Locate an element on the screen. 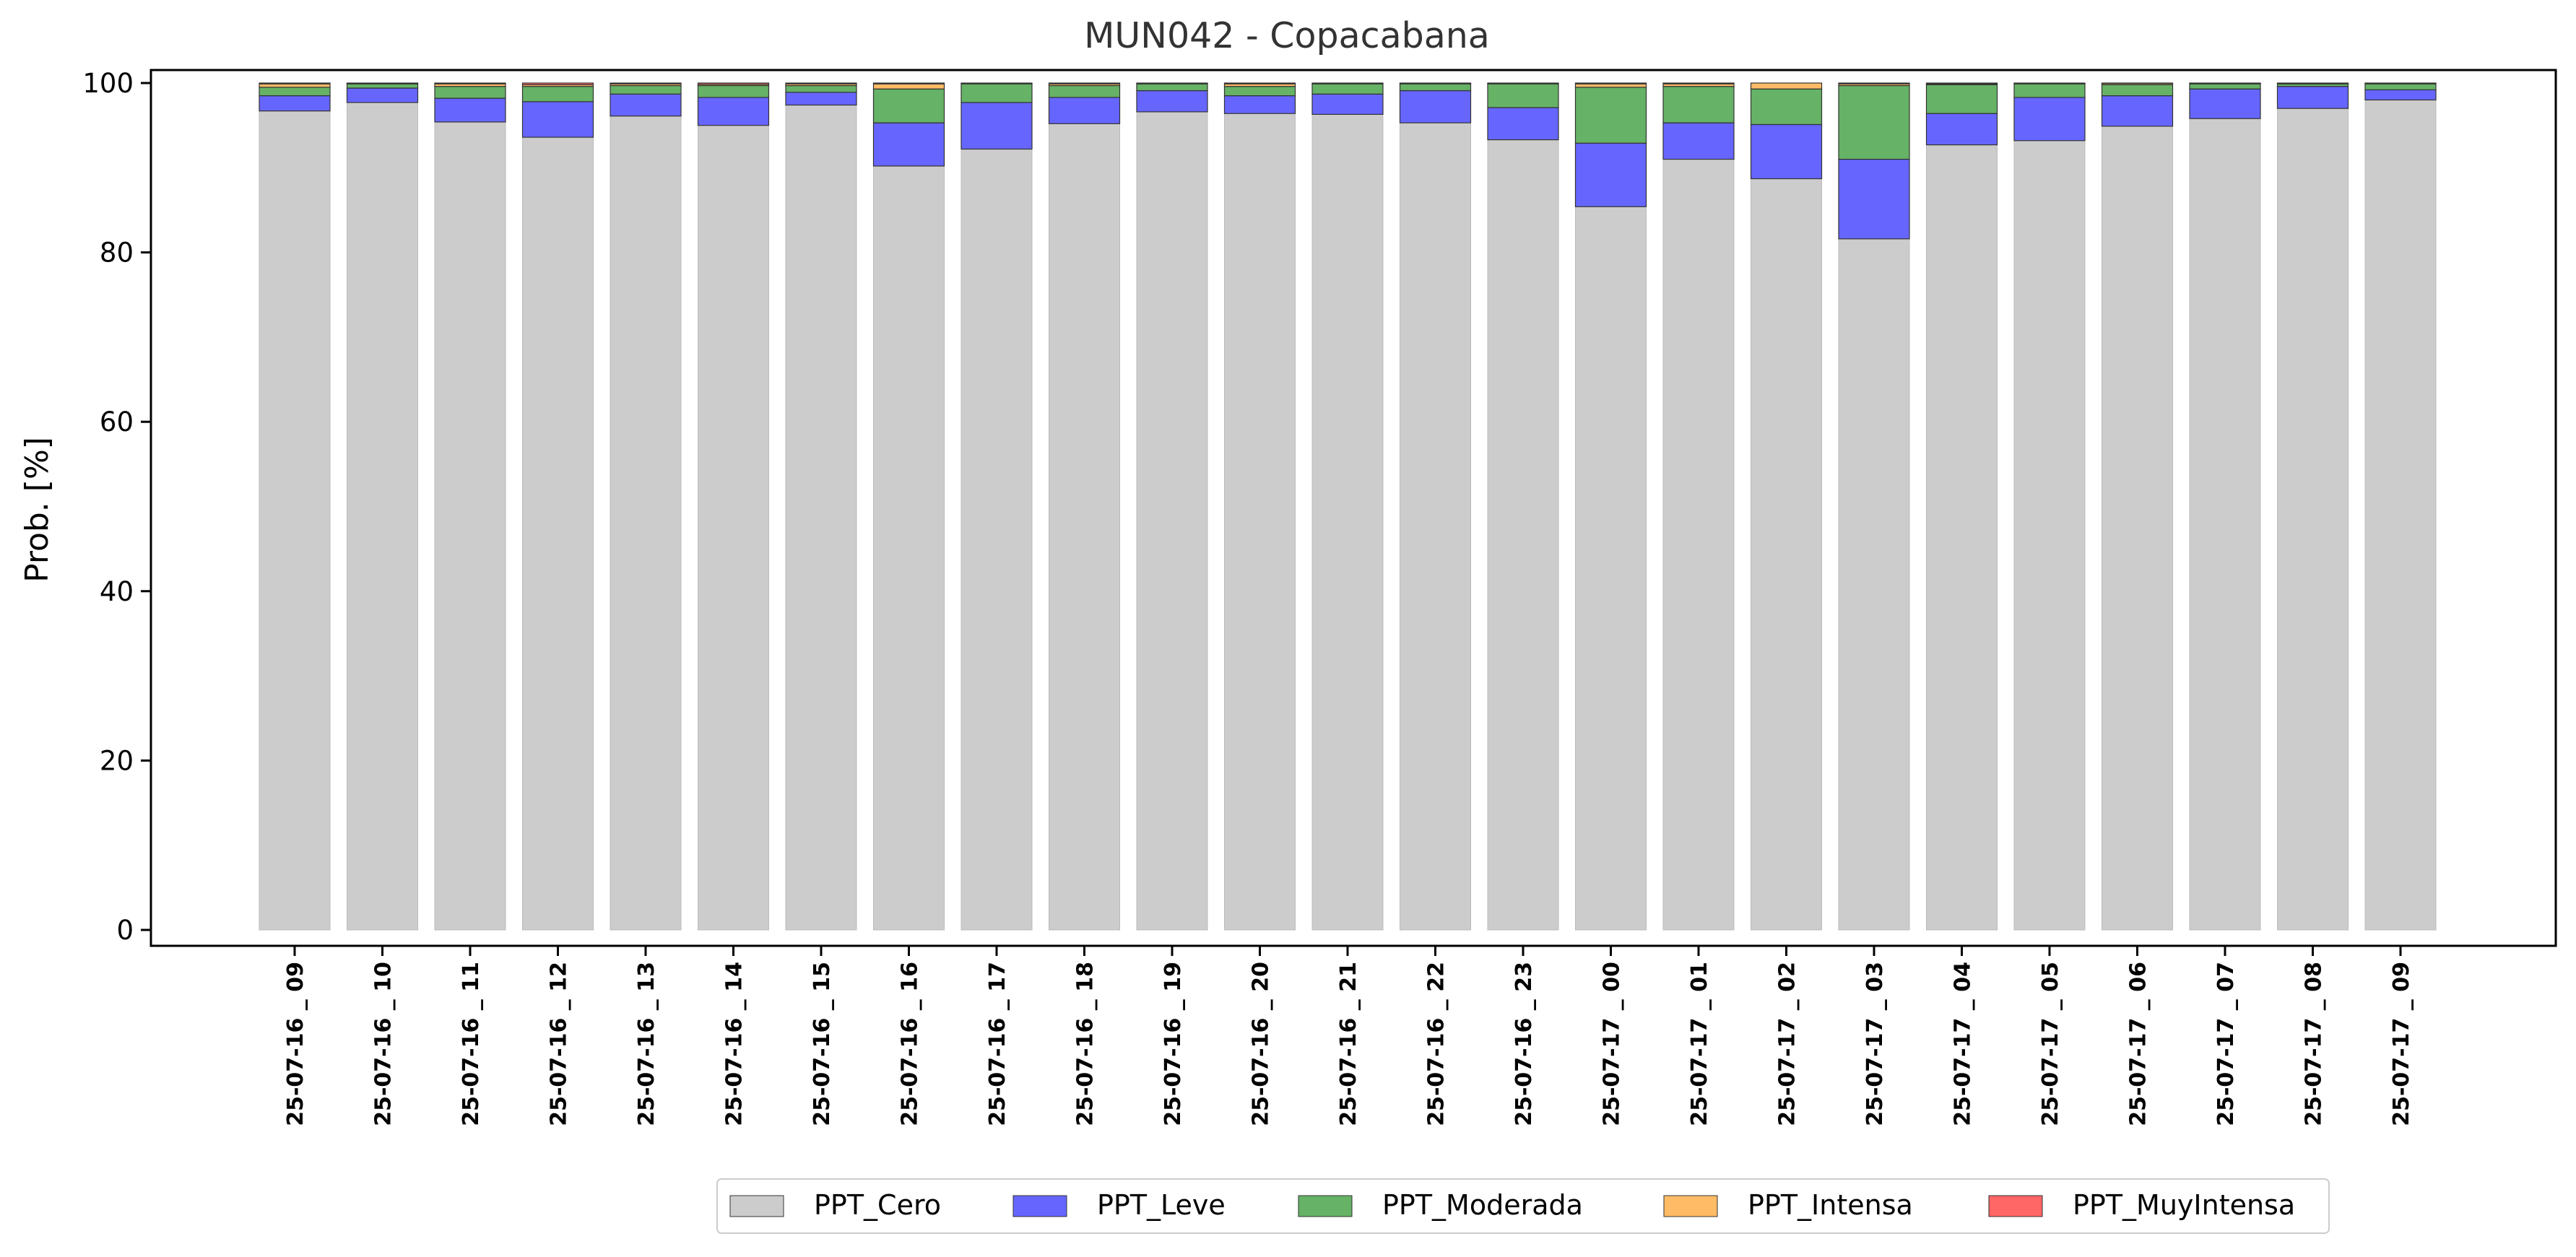 This screenshot has height=1257, width=2576. legend-swatch is located at coordinates (1039, 1206).